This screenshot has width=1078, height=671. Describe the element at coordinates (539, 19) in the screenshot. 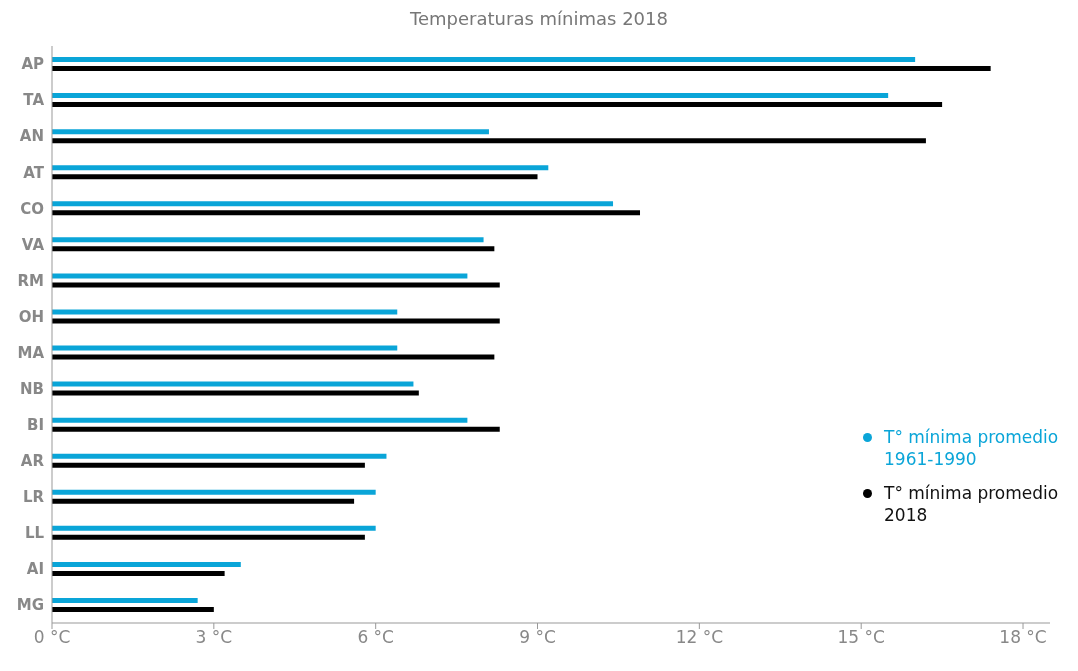

I see `chart-title: Temperaturas mínimas 2018` at that location.